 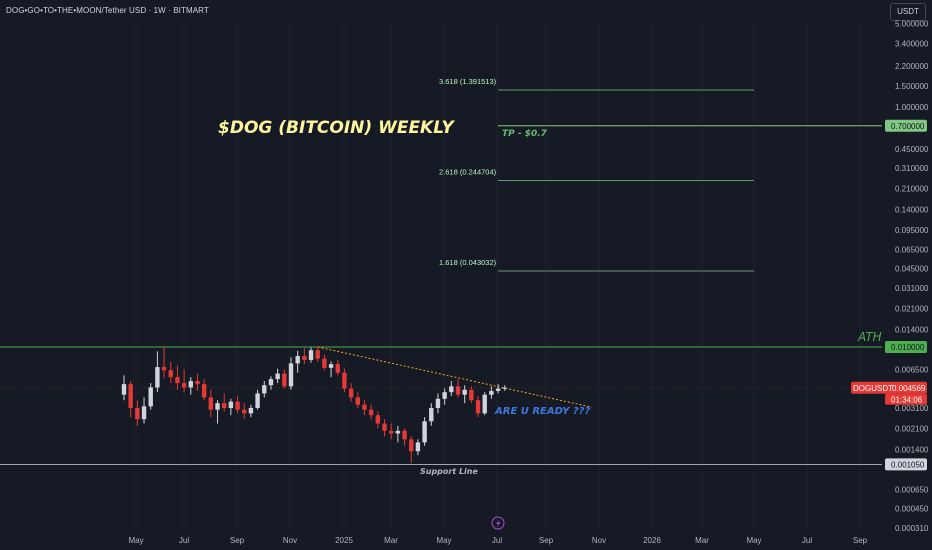 I want to click on time-tick-label: Nov, so click(x=290, y=540).